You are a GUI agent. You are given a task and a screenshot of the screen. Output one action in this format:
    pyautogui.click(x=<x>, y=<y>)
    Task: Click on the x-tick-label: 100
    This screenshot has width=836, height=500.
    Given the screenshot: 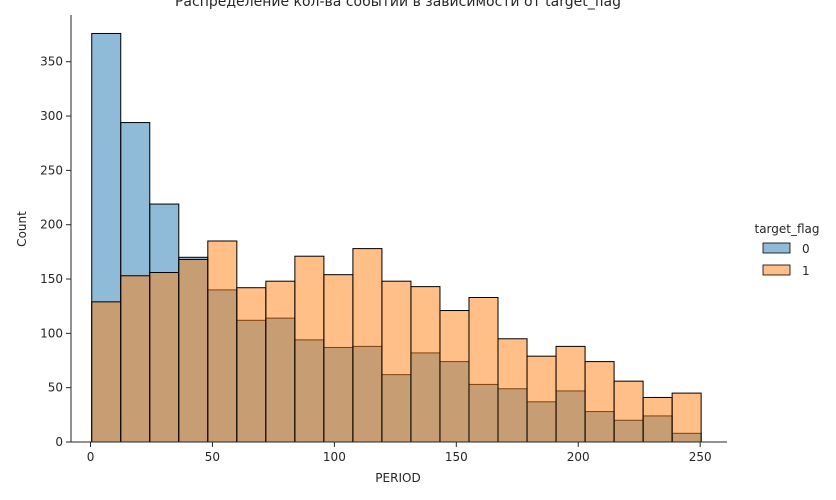 What is the action you would take?
    pyautogui.click(x=334, y=457)
    